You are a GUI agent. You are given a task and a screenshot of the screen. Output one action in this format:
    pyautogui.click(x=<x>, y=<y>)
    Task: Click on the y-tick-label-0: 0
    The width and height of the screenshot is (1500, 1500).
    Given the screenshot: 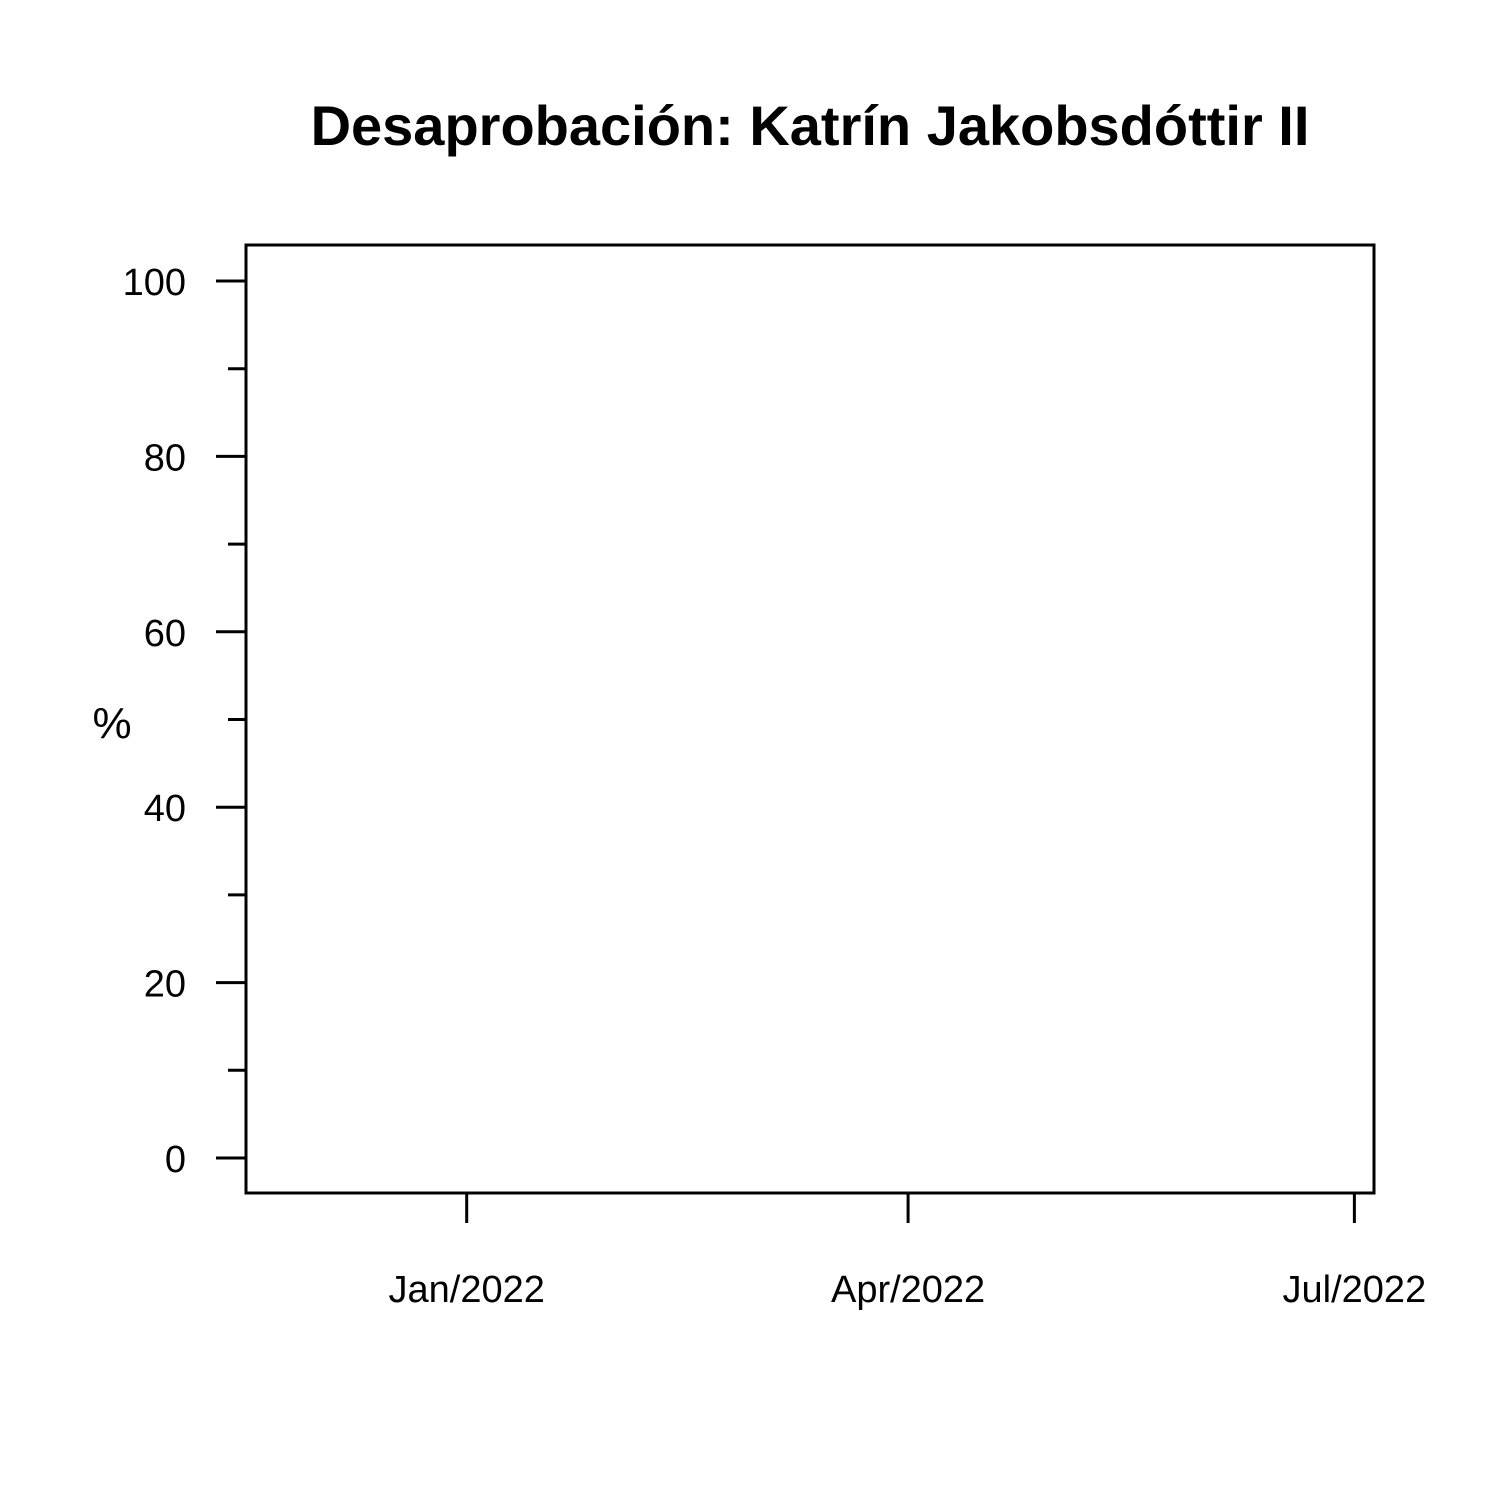 What is the action you would take?
    pyautogui.click(x=175, y=1160)
    